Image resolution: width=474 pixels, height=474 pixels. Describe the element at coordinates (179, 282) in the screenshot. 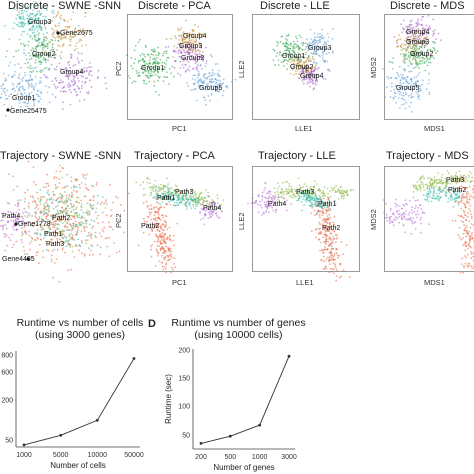

I see `axis-label-pc1-b: PC1` at that location.